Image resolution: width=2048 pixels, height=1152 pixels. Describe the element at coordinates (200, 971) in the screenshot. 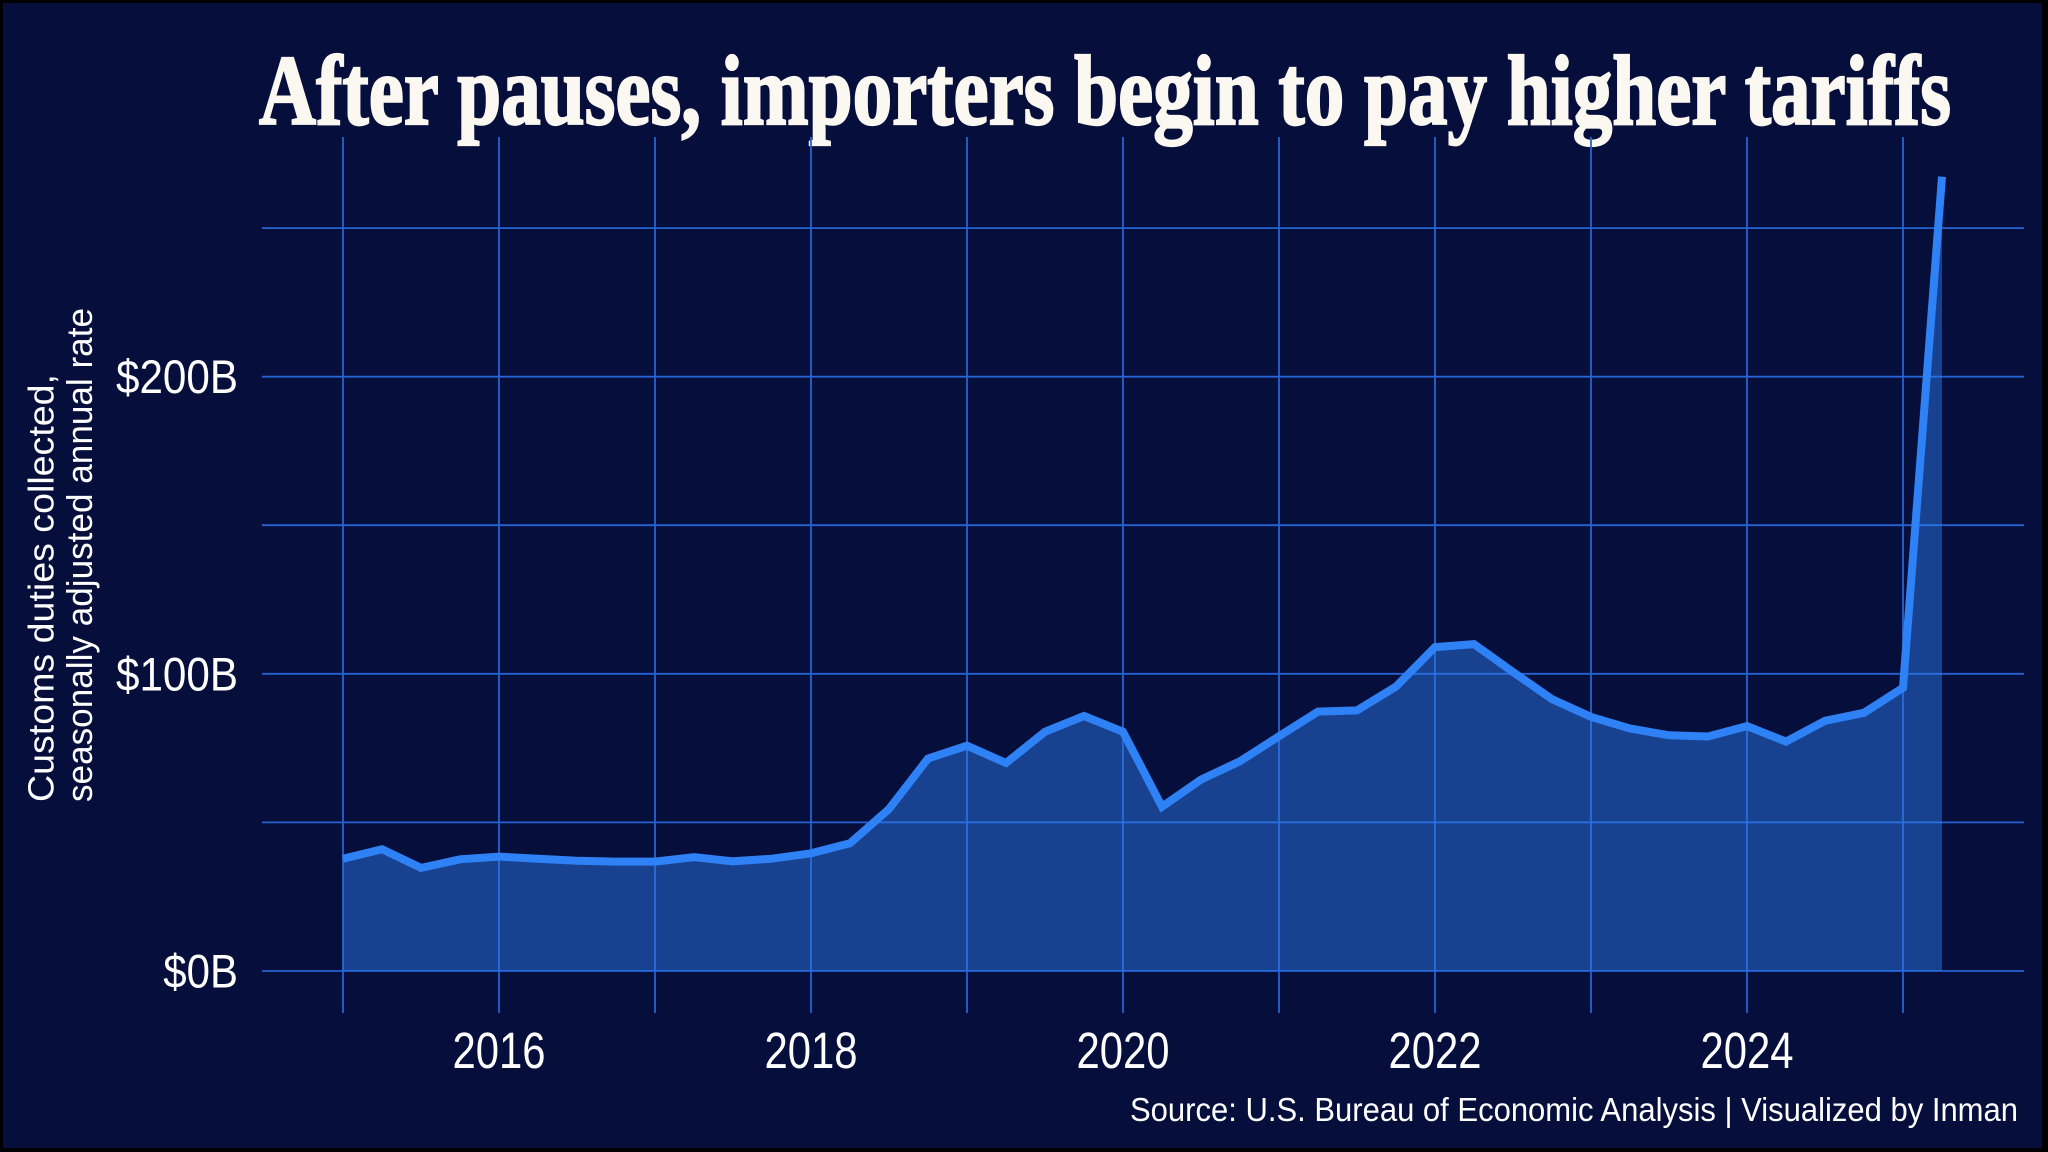

I see `svg-text: $0B` at that location.